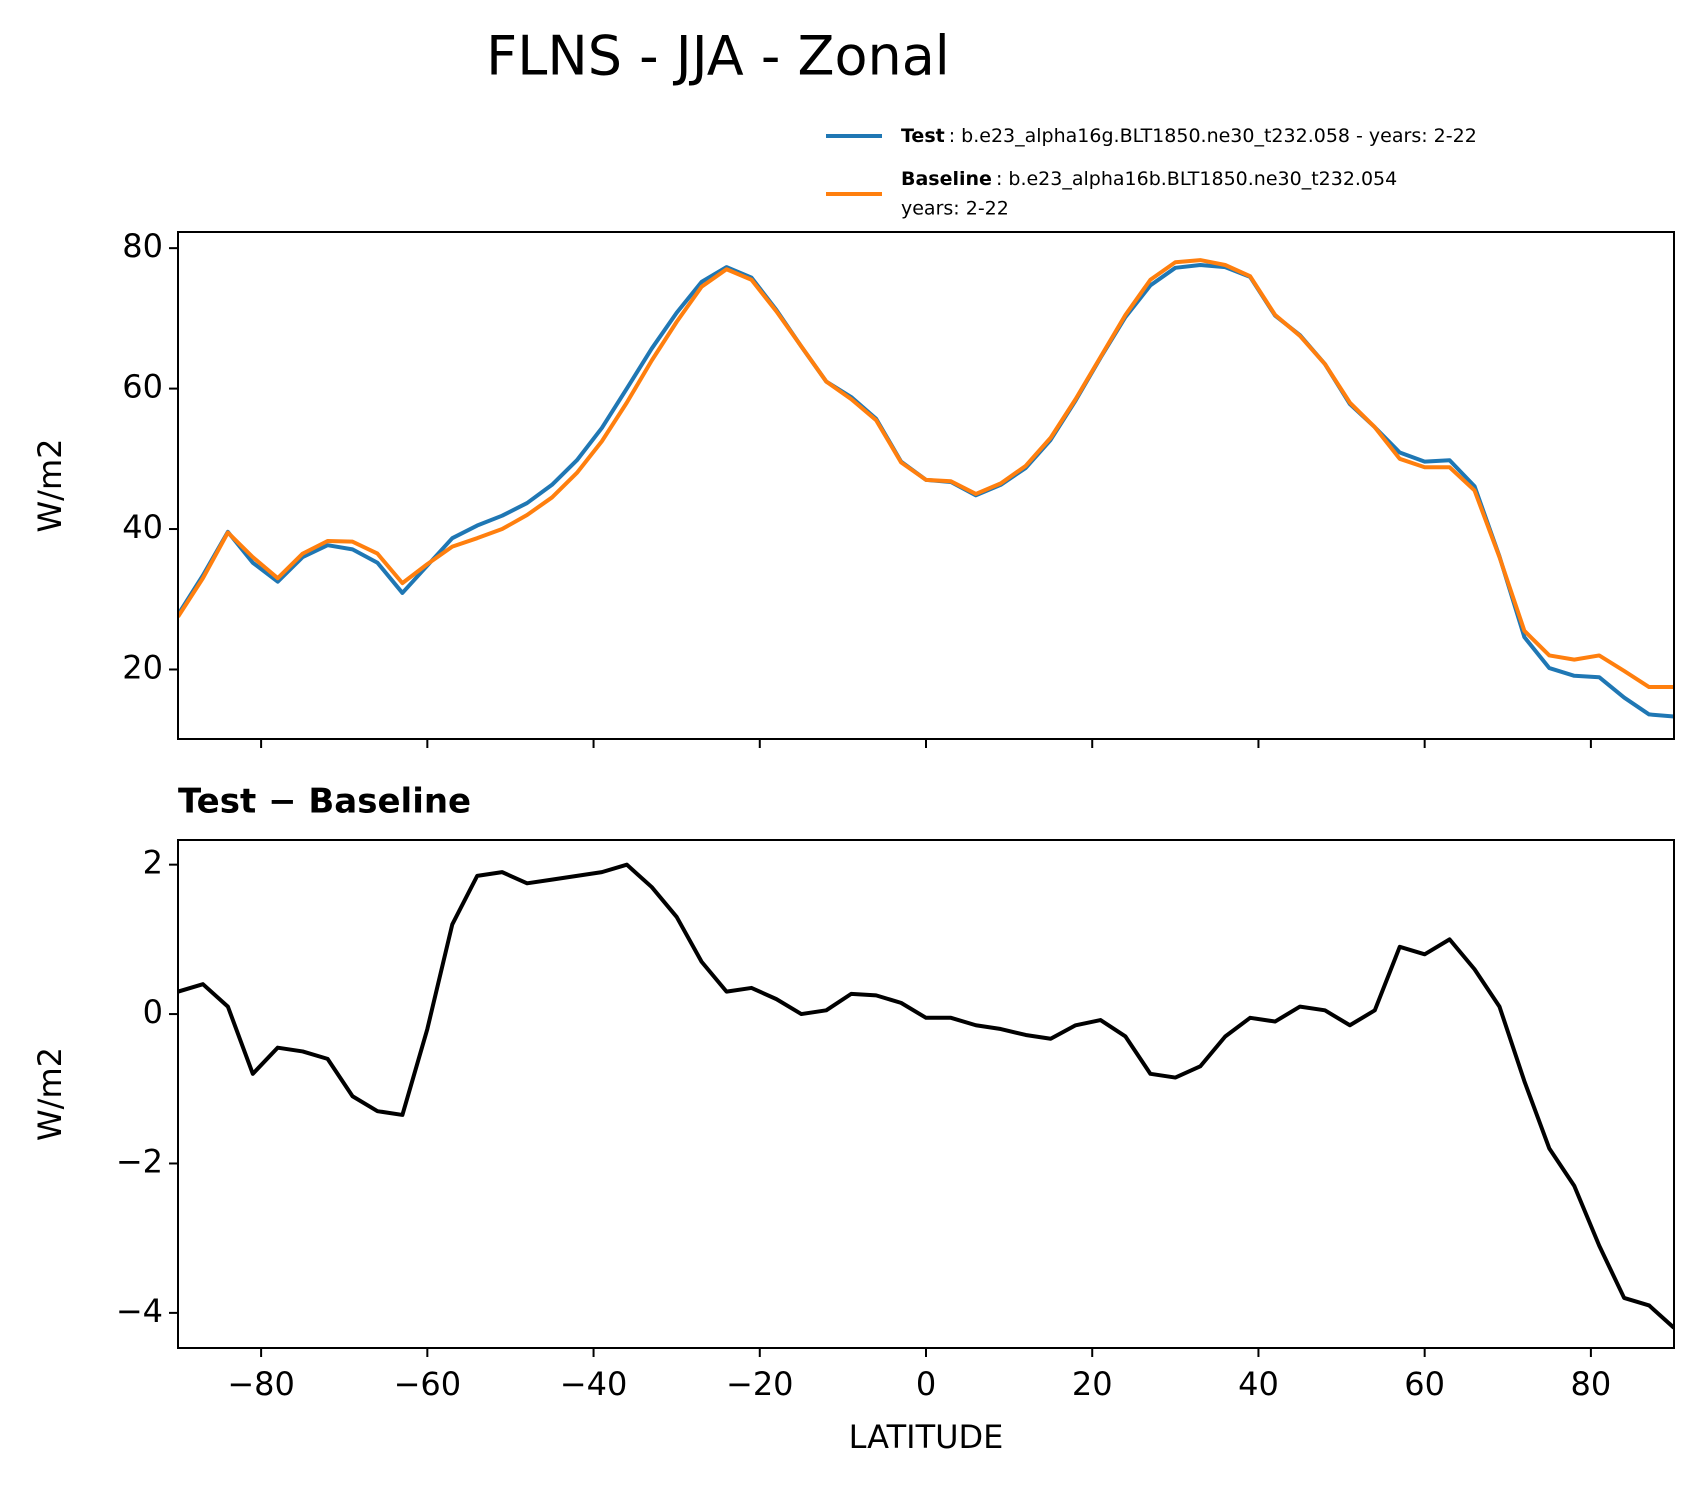 Image resolution: width=1695 pixels, height=1496 pixels. Describe the element at coordinates (760, 1384) in the screenshot. I see `x-tick-label: −20` at that location.